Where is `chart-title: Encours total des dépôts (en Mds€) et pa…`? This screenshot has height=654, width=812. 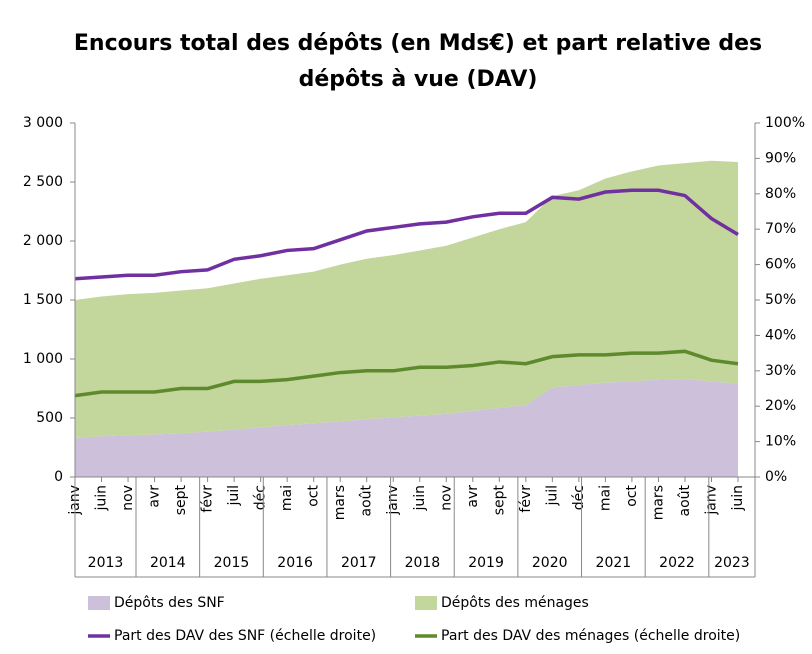 chart-title: Encours total des dépôts (en Mds€) et pa… is located at coordinates (418, 43).